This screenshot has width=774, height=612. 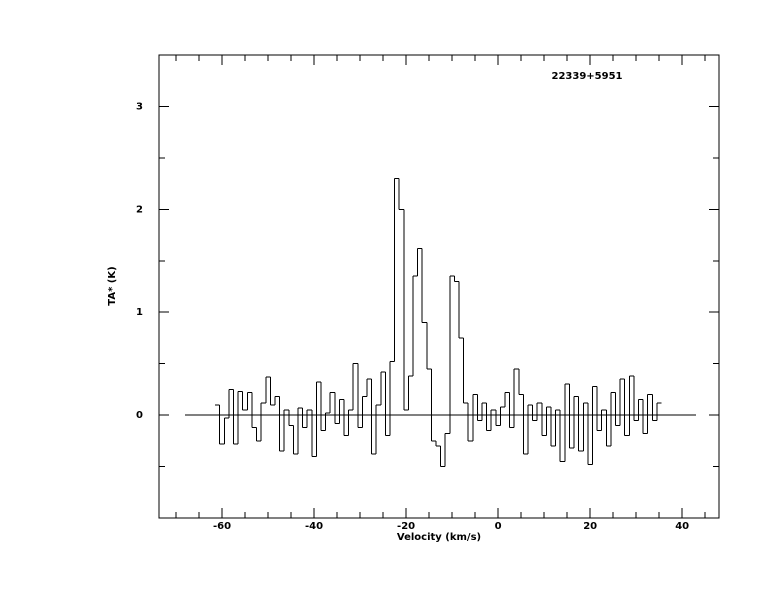 What do you see at coordinates (222, 526) in the screenshot?
I see `x-tick-label: -60` at bounding box center [222, 526].